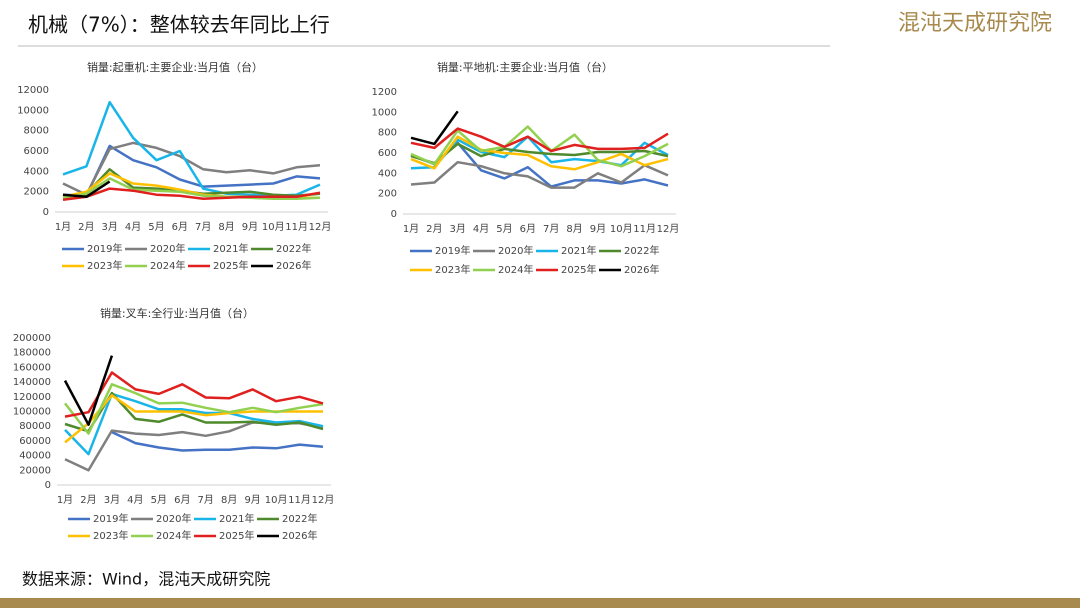 The image size is (1080, 608). What do you see at coordinates (32, 367) in the screenshot?
I see `y-tick-label: 160000` at bounding box center [32, 367].